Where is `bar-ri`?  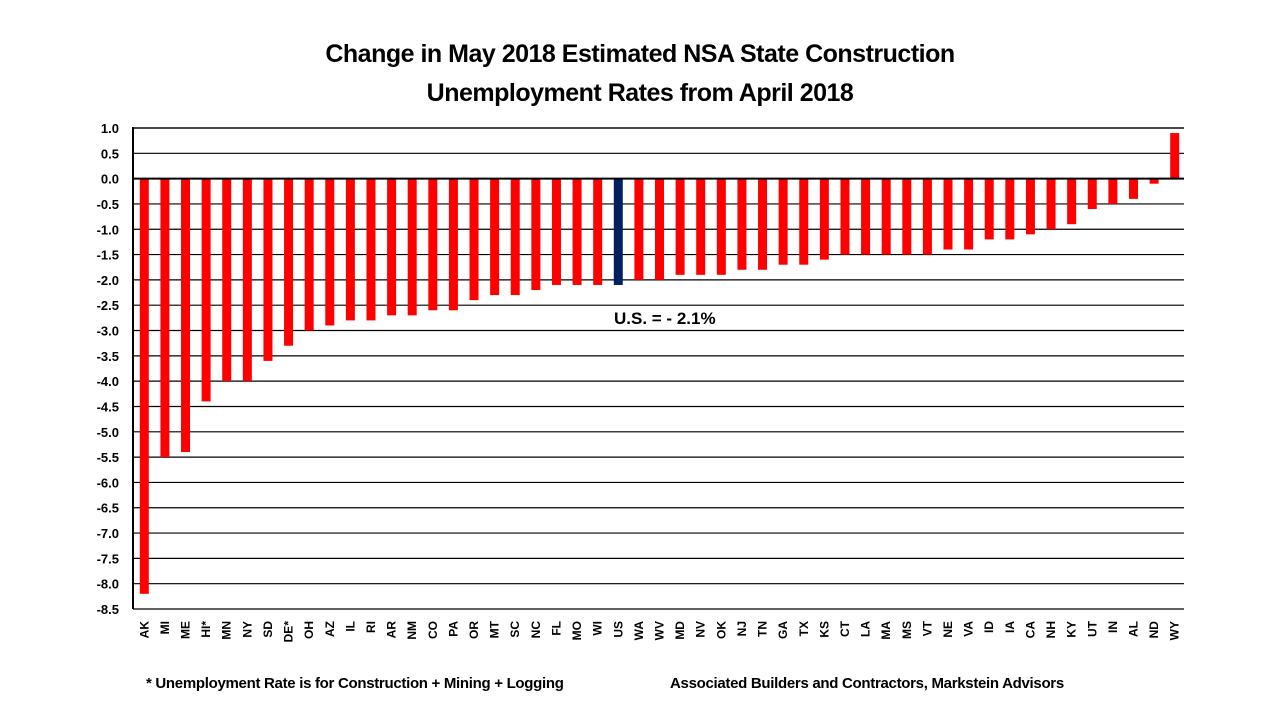
bar-ri is located at coordinates (371, 249).